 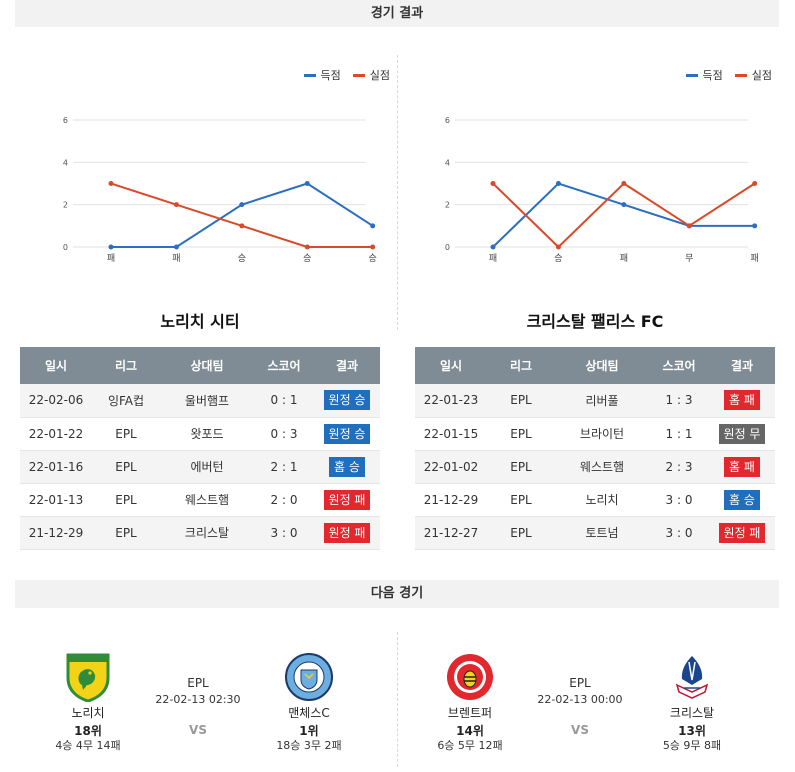 What do you see at coordinates (692, 677) in the screenshot?
I see `crystal-palace-crest-icon` at bounding box center [692, 677].